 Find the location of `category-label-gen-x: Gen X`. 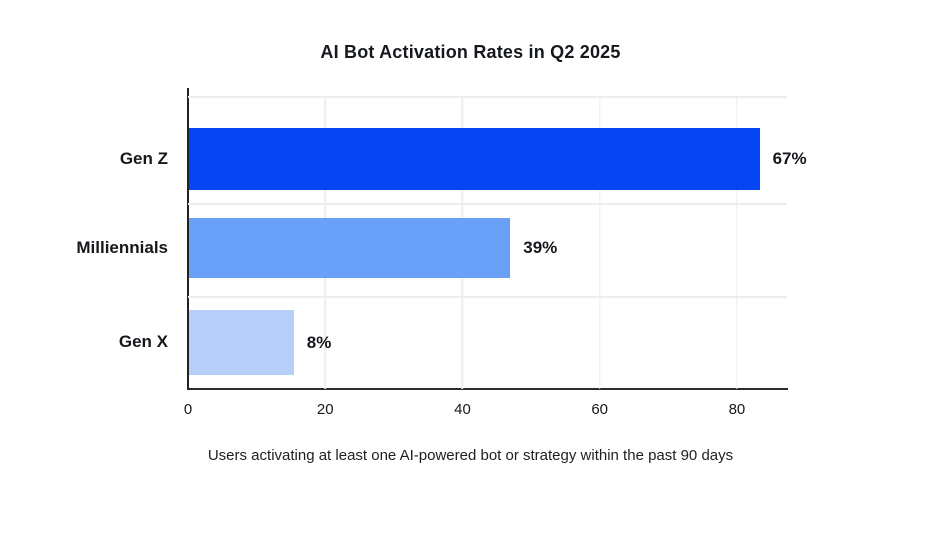

category-label-gen-x: Gen X is located at coordinates (143, 341).